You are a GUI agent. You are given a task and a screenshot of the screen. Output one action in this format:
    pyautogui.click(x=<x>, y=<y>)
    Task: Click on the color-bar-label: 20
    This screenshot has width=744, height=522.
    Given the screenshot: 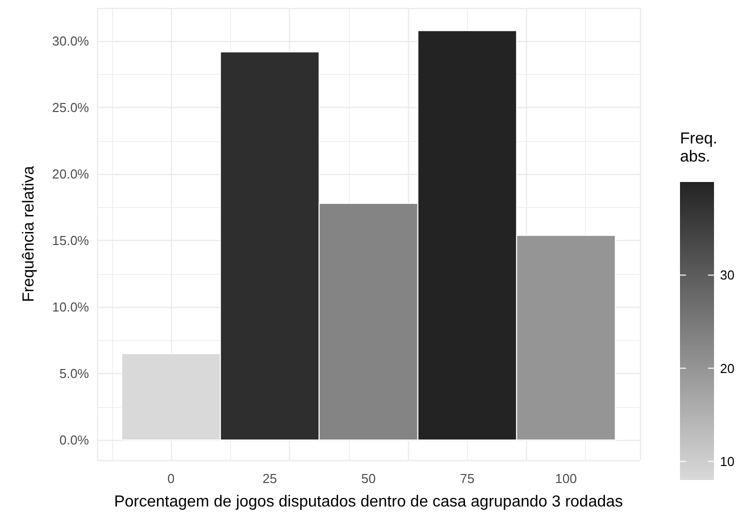 What is the action you would take?
    pyautogui.click(x=727, y=368)
    